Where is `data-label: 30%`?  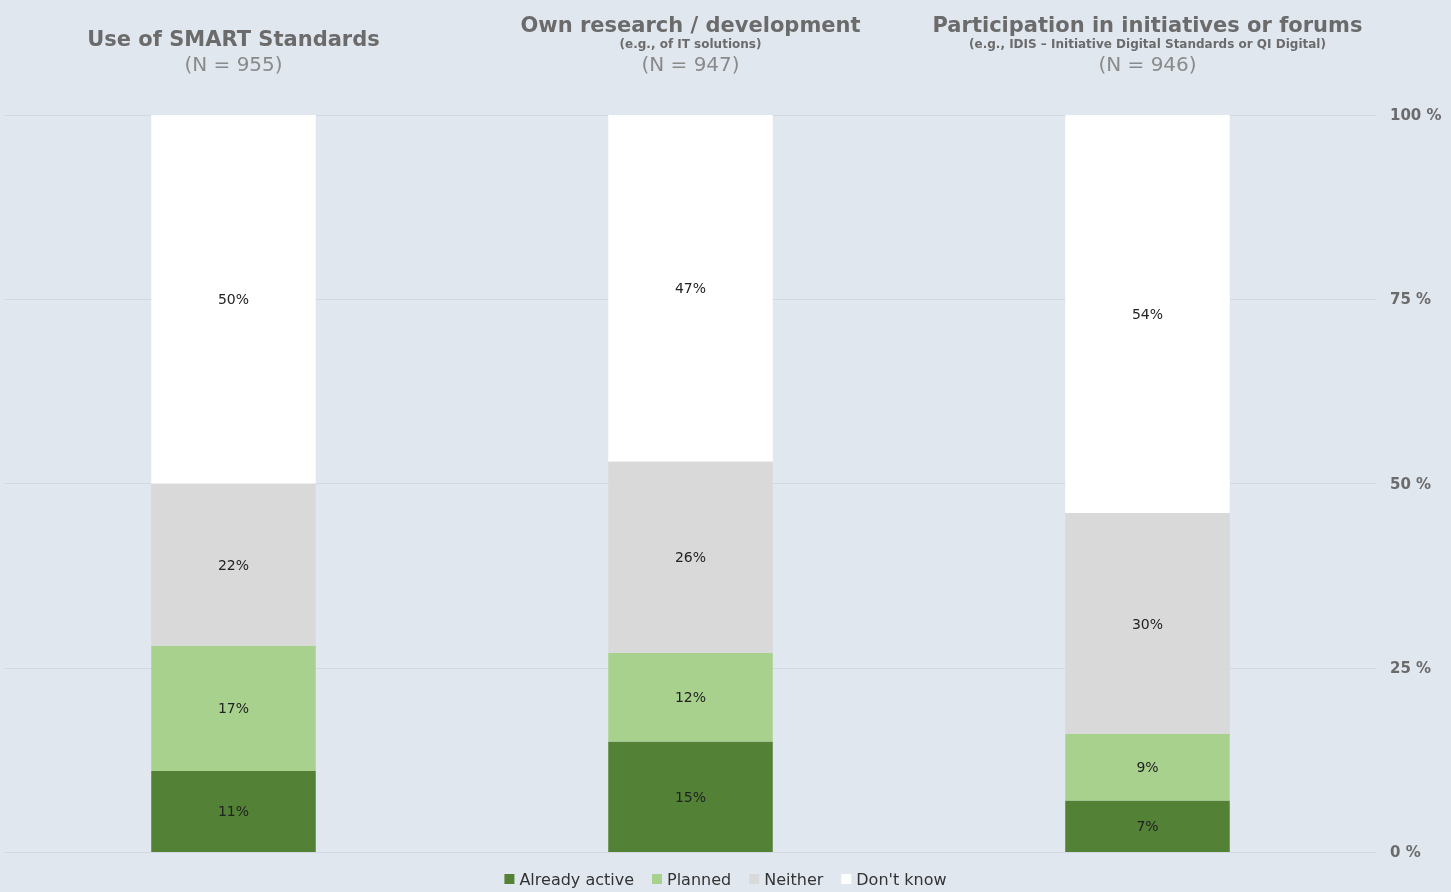
data-label: 30% is located at coordinates (1147, 623).